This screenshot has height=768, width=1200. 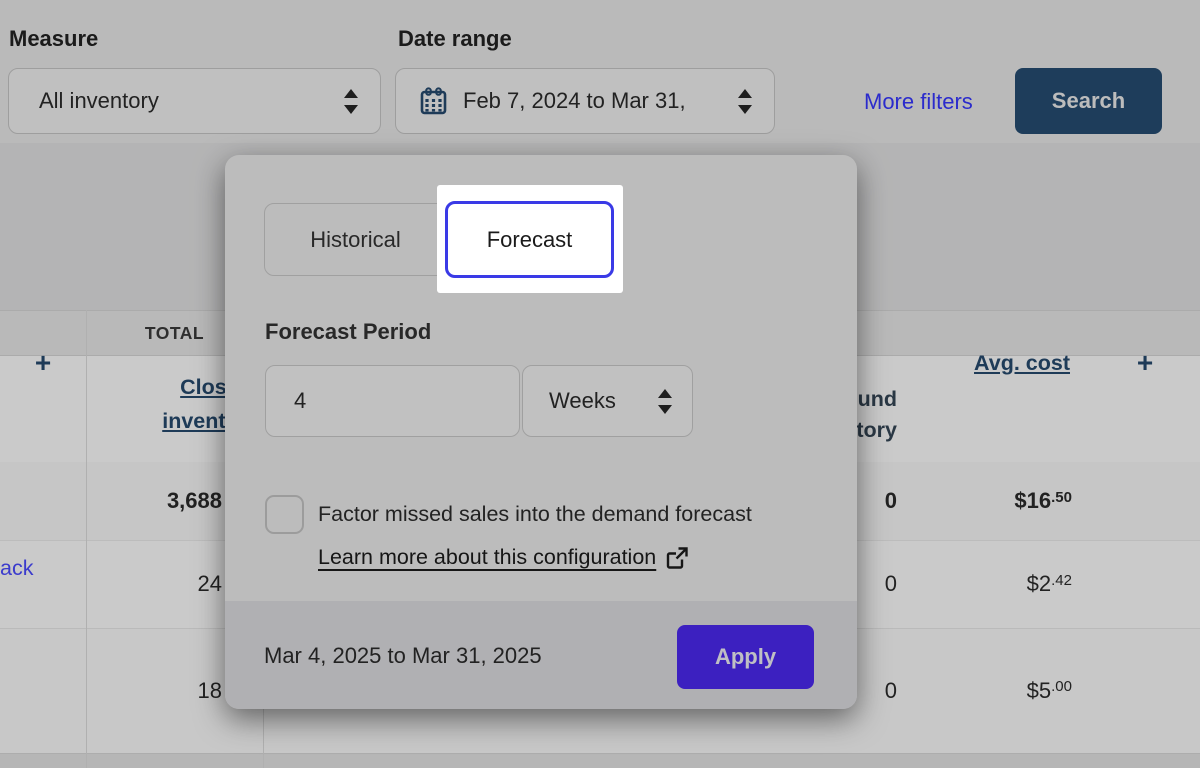 What do you see at coordinates (99, 100) in the screenshot?
I see `measure-value: All inventory` at bounding box center [99, 100].